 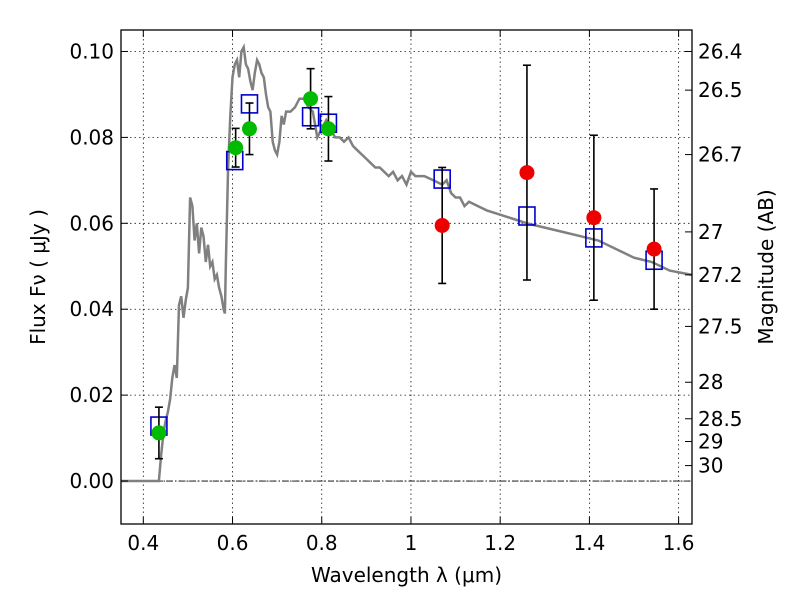 I want to click on right-tick-label: 29, so click(x=710, y=442).